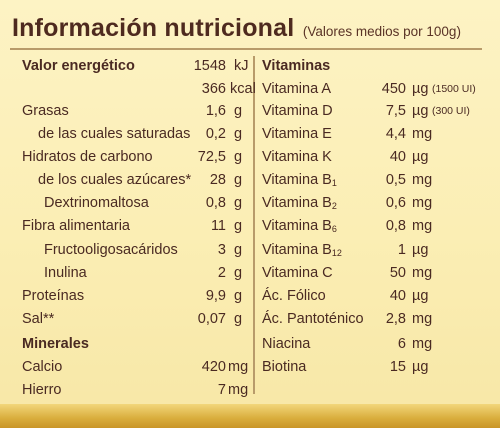 This screenshot has width=500, height=428. Describe the element at coordinates (397, 367) in the screenshot. I see `vitamin-value: 15` at that location.